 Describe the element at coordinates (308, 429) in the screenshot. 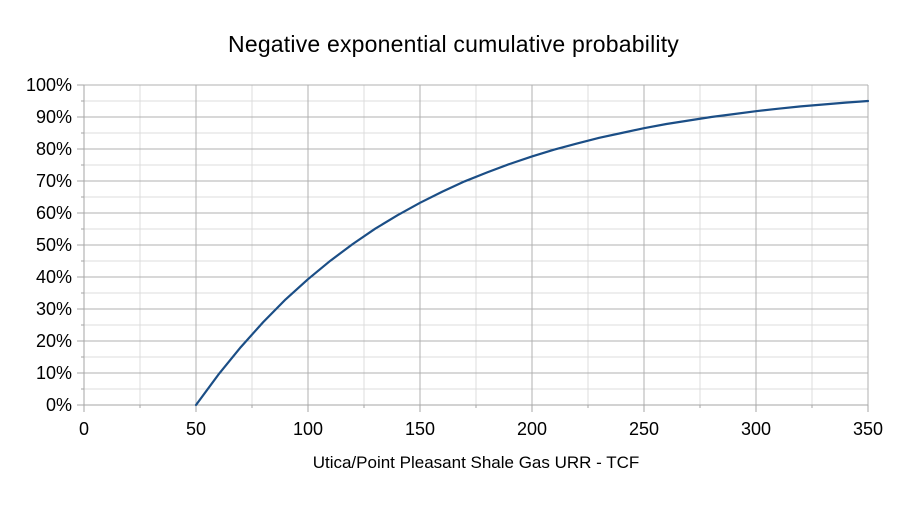

I see `x-tick-label: 100` at that location.